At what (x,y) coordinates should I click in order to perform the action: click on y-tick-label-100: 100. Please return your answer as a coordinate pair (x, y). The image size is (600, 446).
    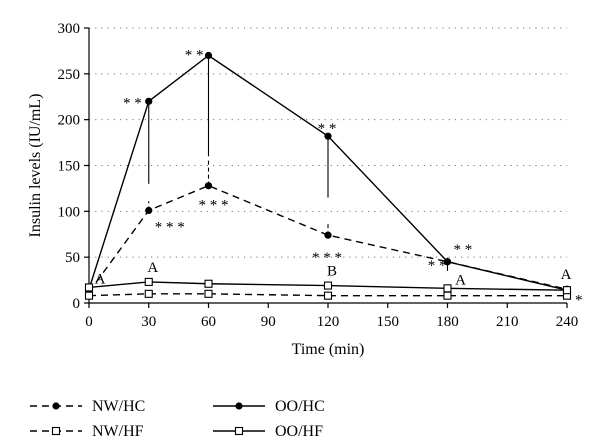
    Looking at the image, I should click on (69, 212).